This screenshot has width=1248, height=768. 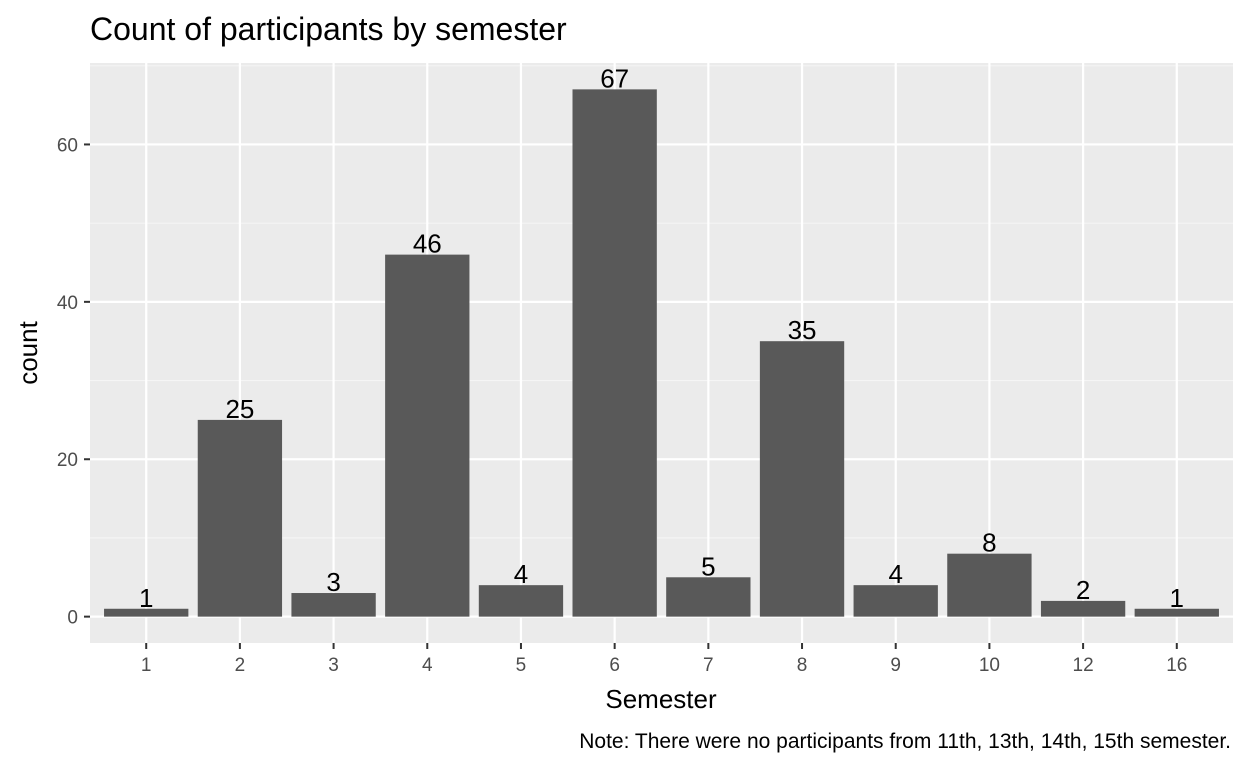 What do you see at coordinates (427, 665) in the screenshot?
I see `x-tick-label: 4` at bounding box center [427, 665].